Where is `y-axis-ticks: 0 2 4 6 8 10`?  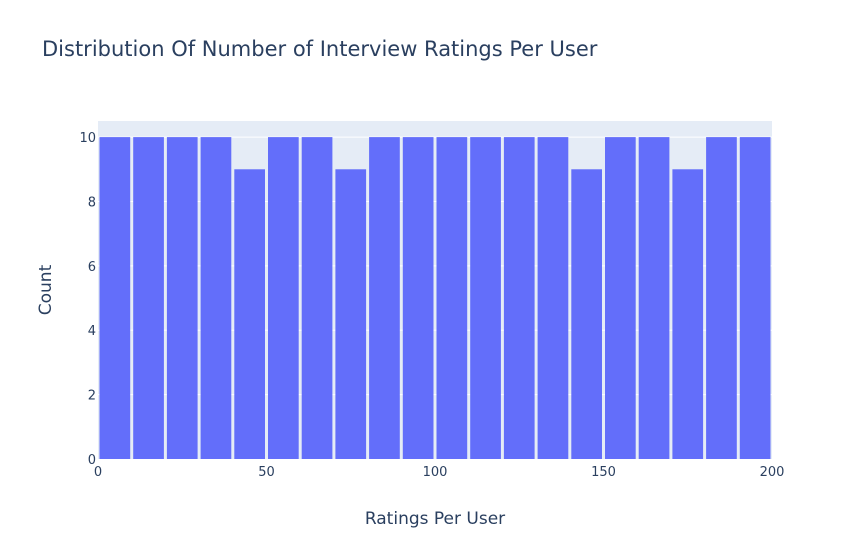
y-axis-ticks: 0 2 4 6 8 10 is located at coordinates (87, 299).